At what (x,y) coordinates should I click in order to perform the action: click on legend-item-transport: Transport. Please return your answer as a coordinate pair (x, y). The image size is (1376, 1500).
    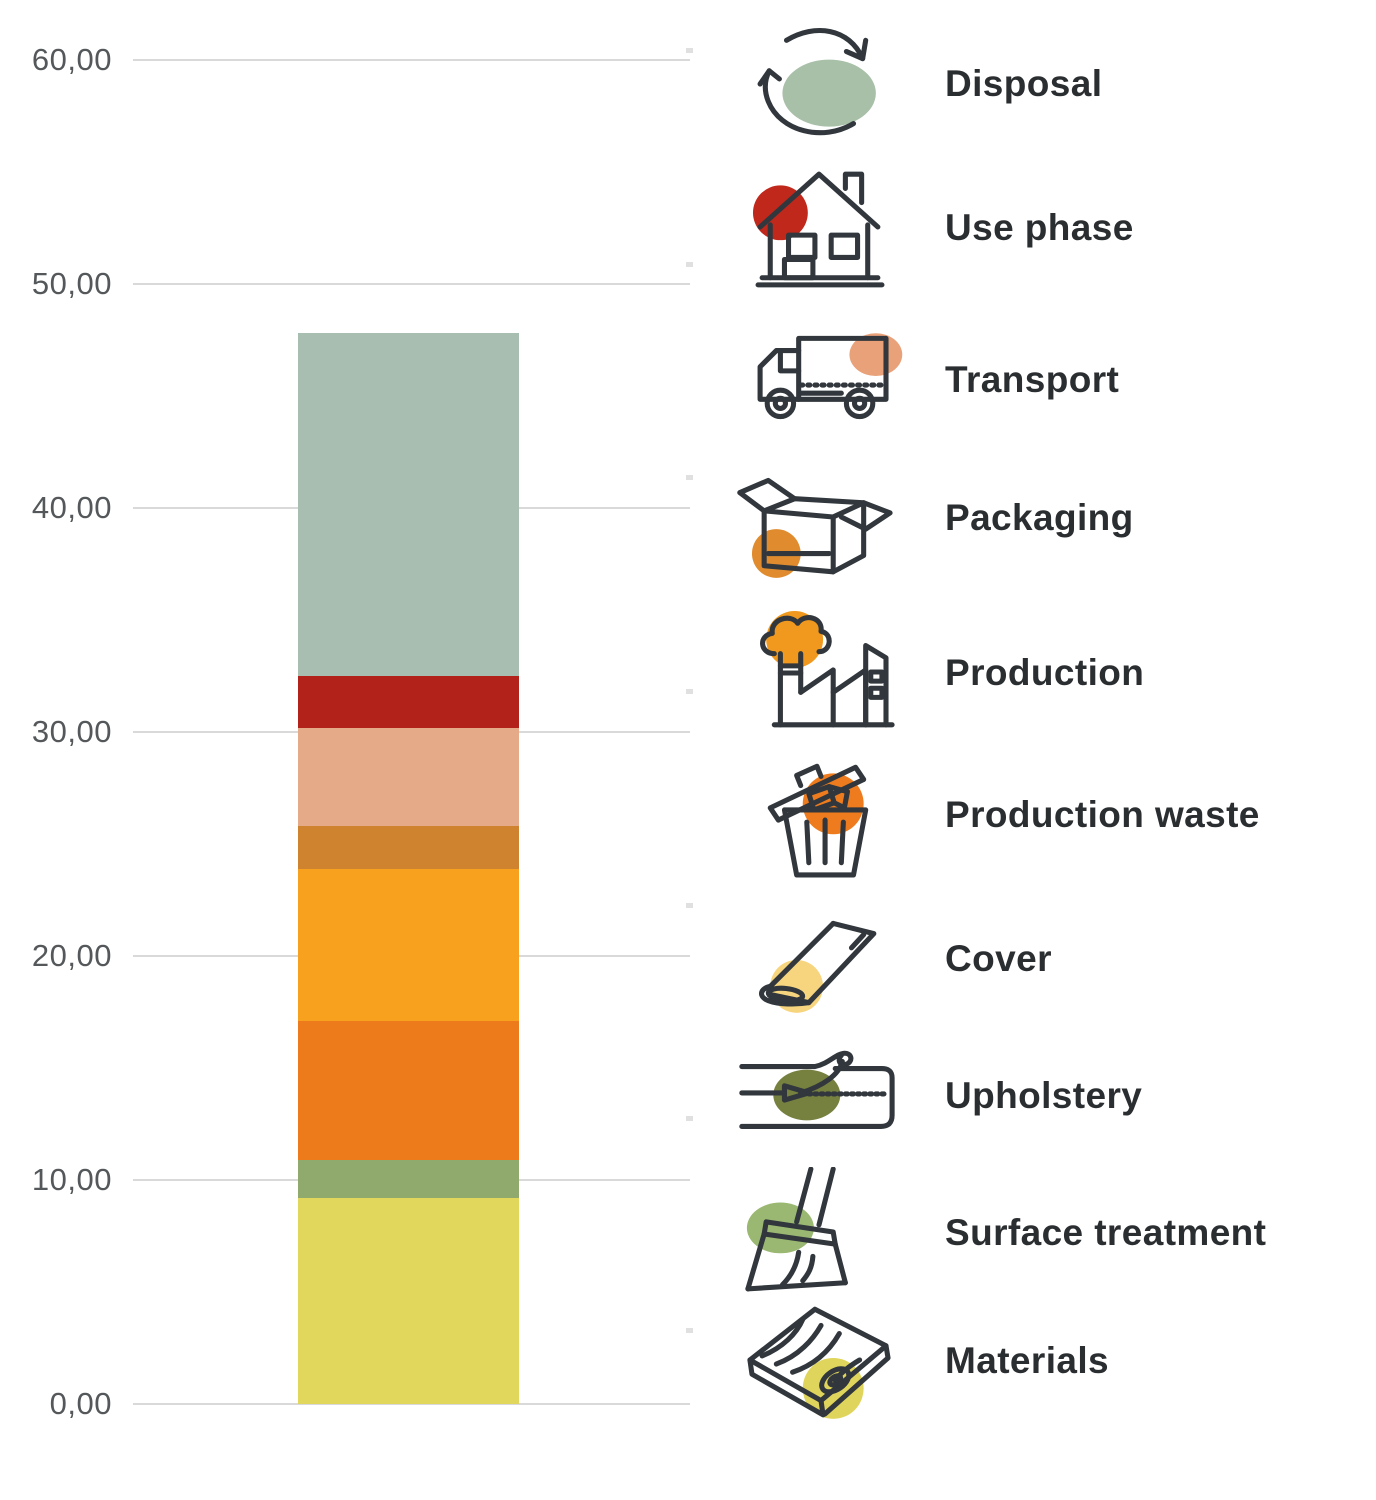
    Looking at the image, I should click on (1042, 380).